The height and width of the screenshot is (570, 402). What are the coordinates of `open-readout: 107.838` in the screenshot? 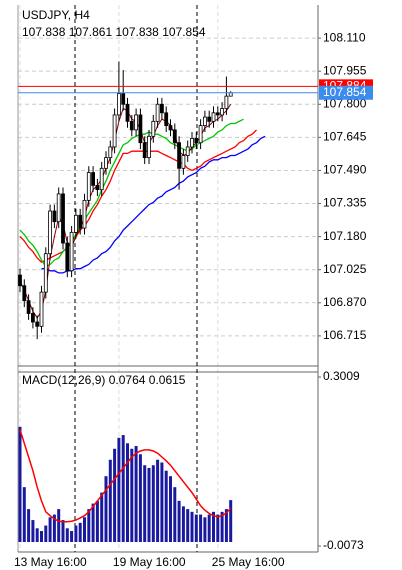 It's located at (44, 32).